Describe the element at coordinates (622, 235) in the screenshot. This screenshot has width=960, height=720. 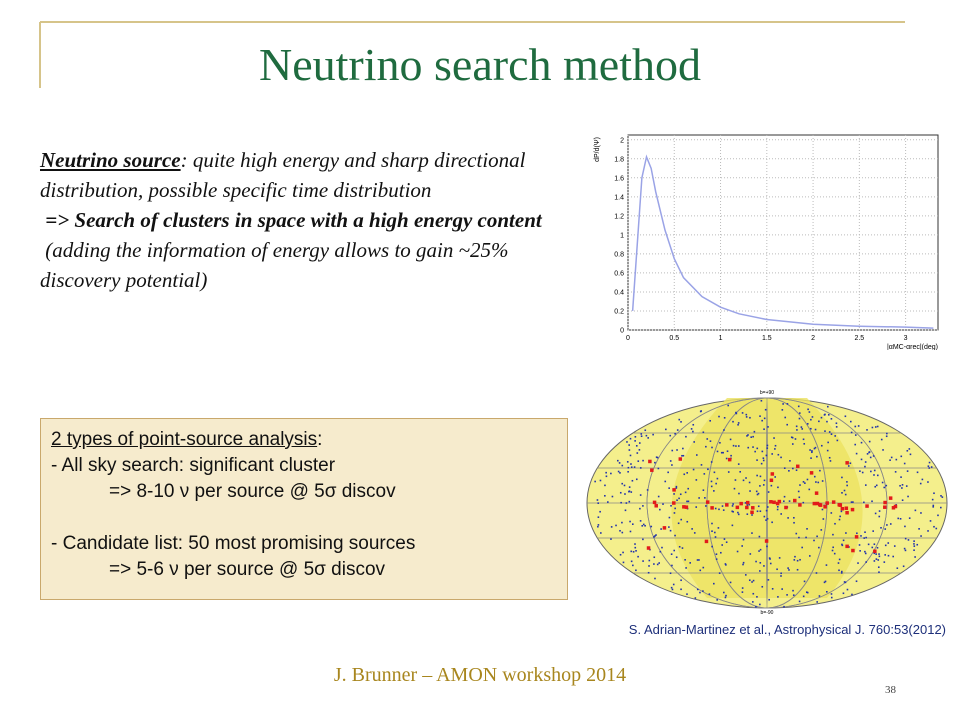
I see `y-tick-label: 1` at that location.